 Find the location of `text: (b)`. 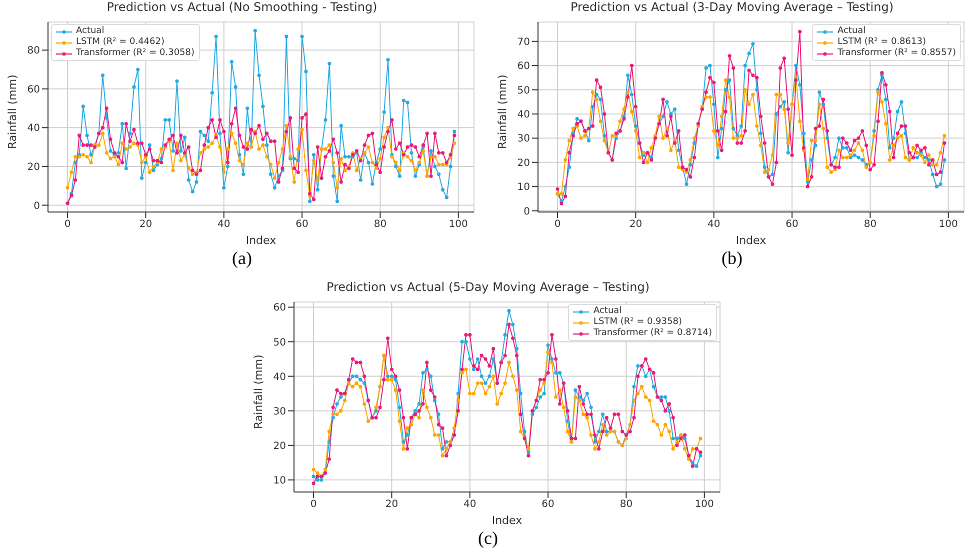

text: (b) is located at coordinates (732, 258).